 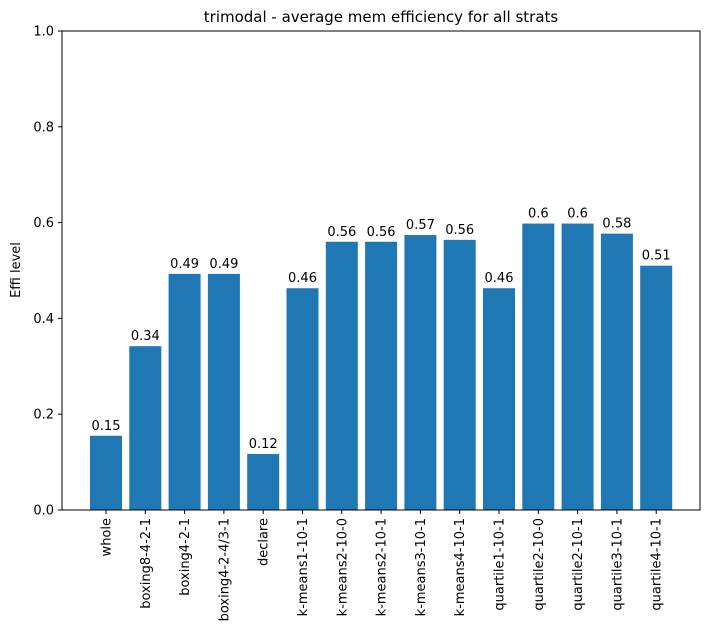 I want to click on data-label-12: 0.6, so click(x=577, y=214).